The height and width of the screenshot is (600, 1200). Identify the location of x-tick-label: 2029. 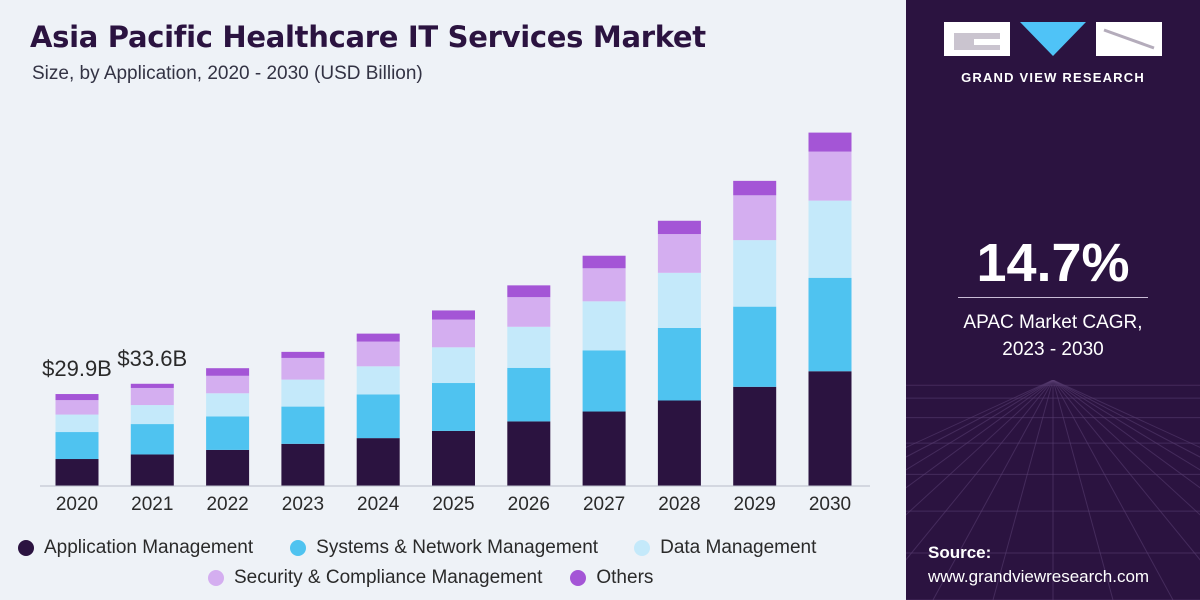
(755, 504).